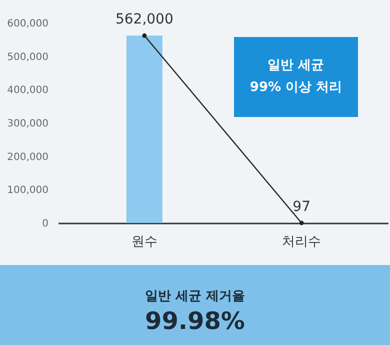 Image resolution: width=390 pixels, height=345 pixels. Describe the element at coordinates (144, 242) in the screenshot. I see `x-tick-label: 원수` at that location.